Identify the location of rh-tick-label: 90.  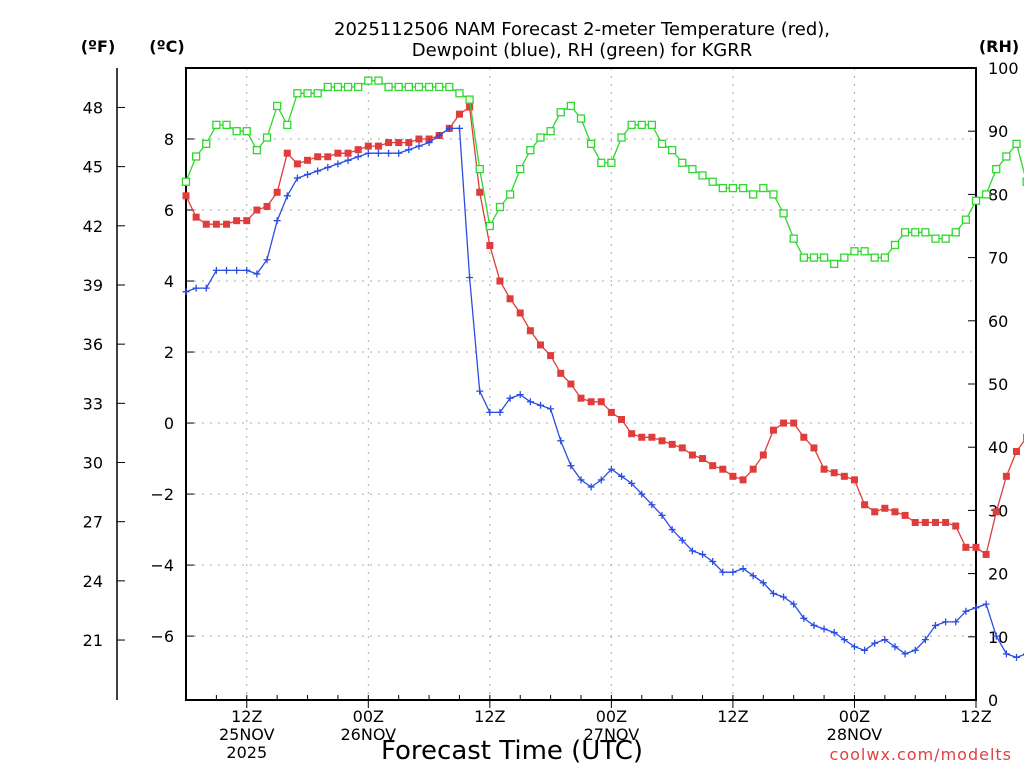
(998, 131).